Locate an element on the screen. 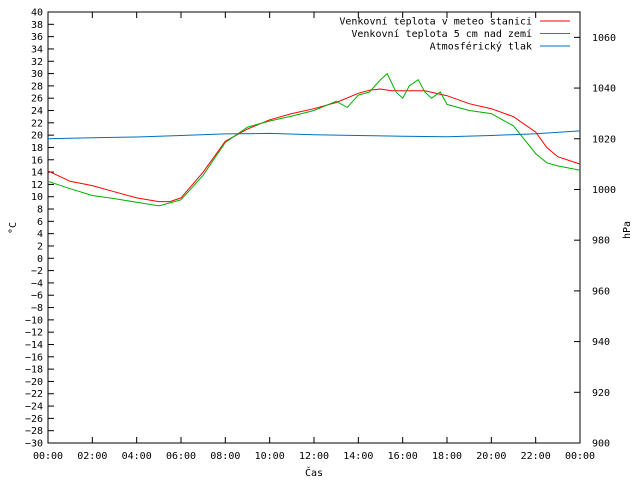  x-tick-label: 06:00 is located at coordinates (181, 456).